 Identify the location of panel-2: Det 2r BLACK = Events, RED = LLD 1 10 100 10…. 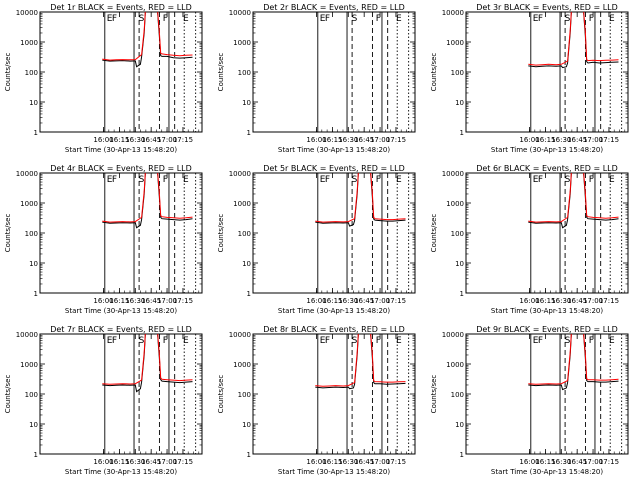
(316, 78).